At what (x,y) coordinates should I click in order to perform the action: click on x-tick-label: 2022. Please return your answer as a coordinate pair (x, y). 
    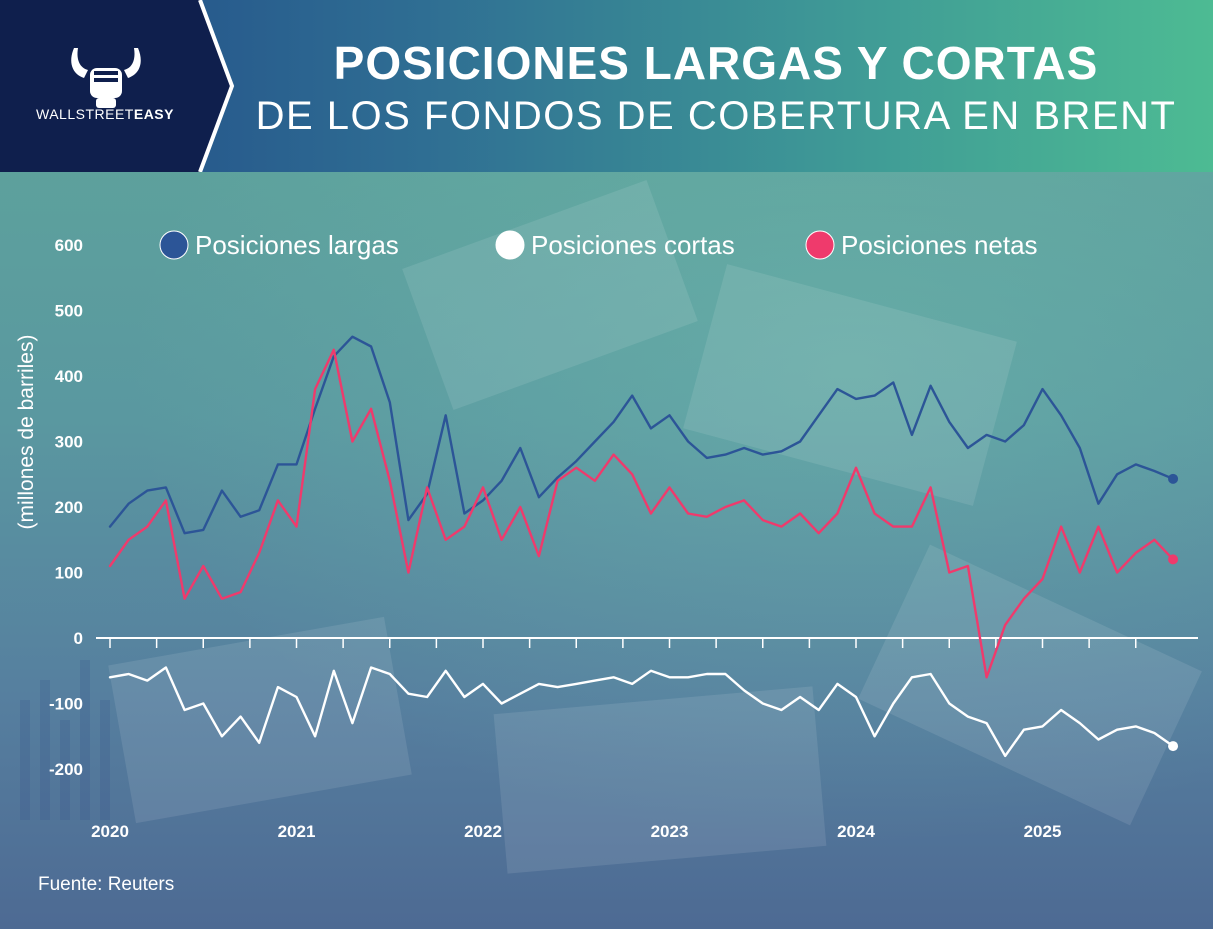
    Looking at the image, I should click on (483, 831).